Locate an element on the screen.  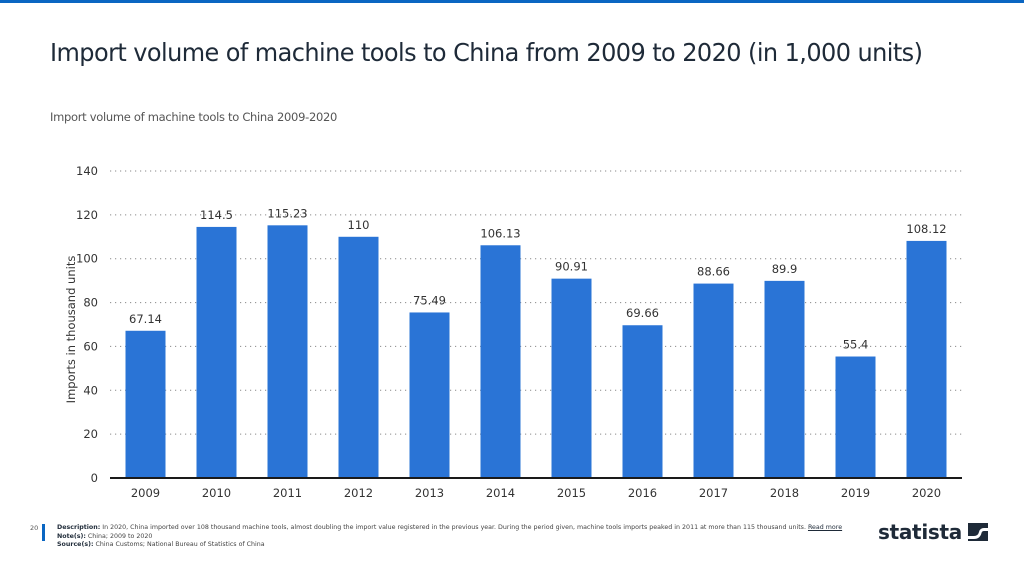
x-tick-label: 2014 is located at coordinates (500, 493).